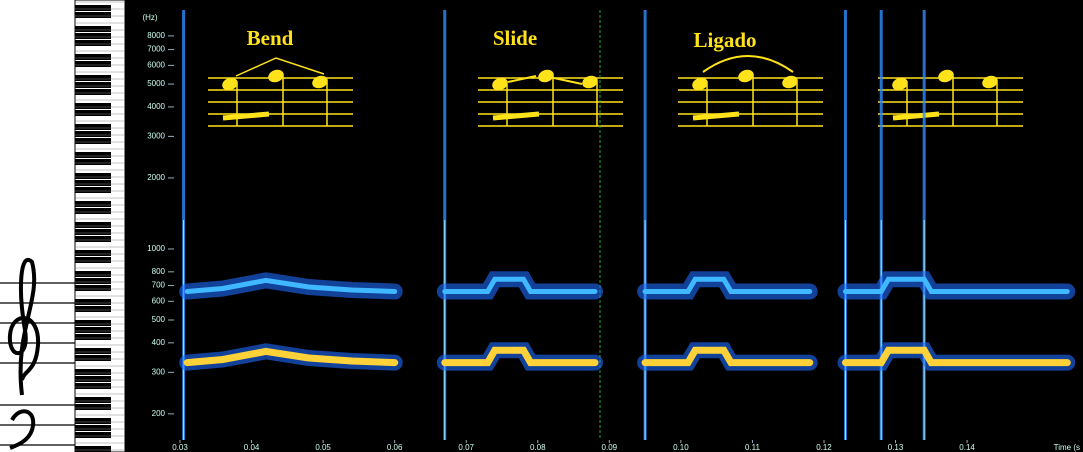 The image size is (1083, 452). Describe the element at coordinates (395, 447) in the screenshot. I see `x-tick-label: 0.06` at that location.